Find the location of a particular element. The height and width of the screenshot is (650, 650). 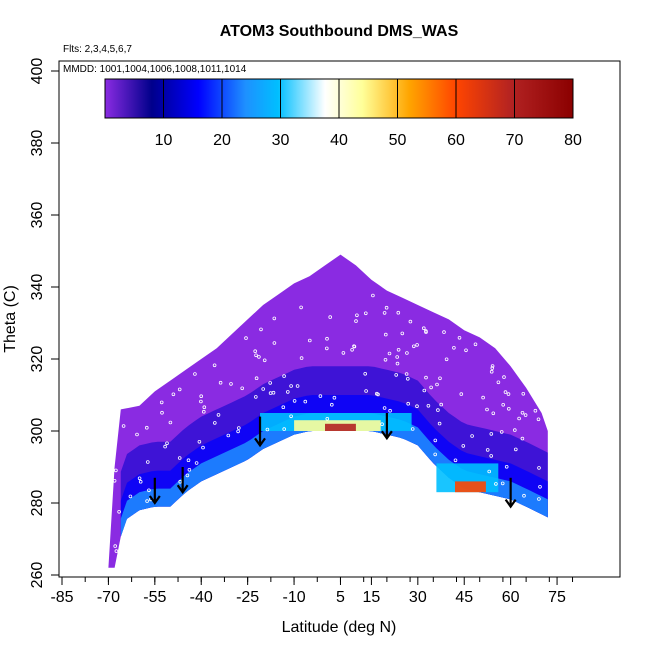

dates-annotation: MMDD: 1001,1004,1006,1008,1011,1014 is located at coordinates (155, 69).